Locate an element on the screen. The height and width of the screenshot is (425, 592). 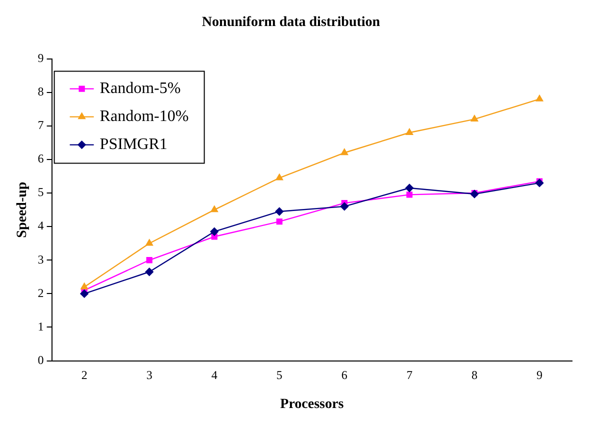
y-tick-label: 0 is located at coordinates (41, 359).